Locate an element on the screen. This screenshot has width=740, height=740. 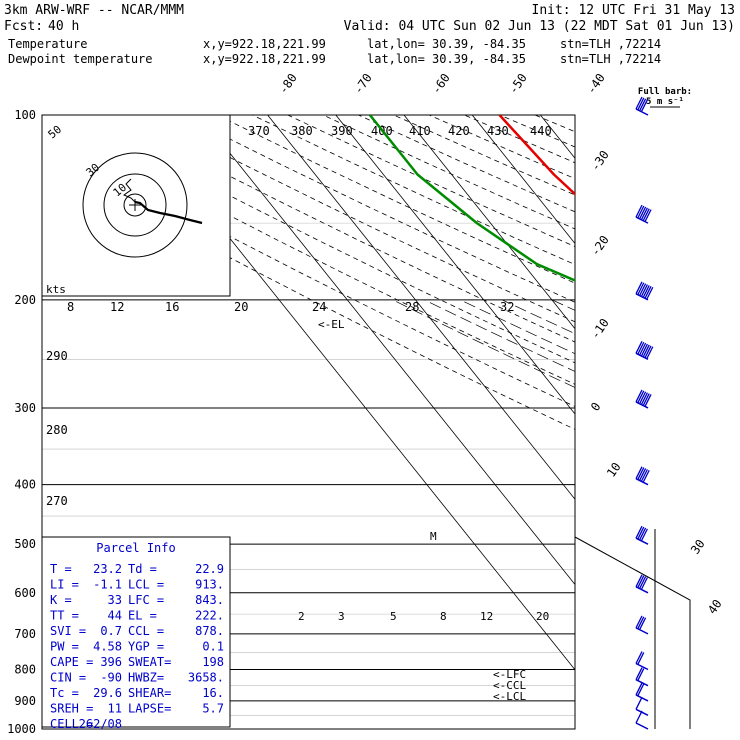
parcel-info-cell: HWBZ= is located at coordinates (146, 678).